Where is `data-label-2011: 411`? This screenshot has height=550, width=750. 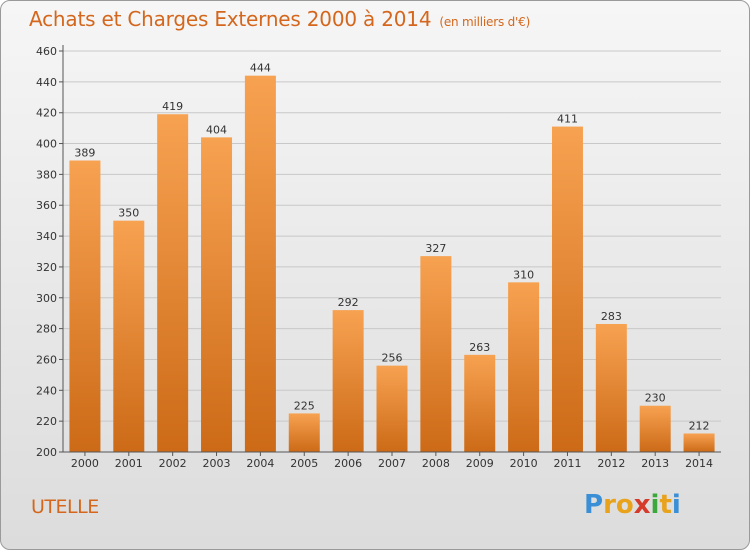
data-label-2011: 411 is located at coordinates (567, 119).